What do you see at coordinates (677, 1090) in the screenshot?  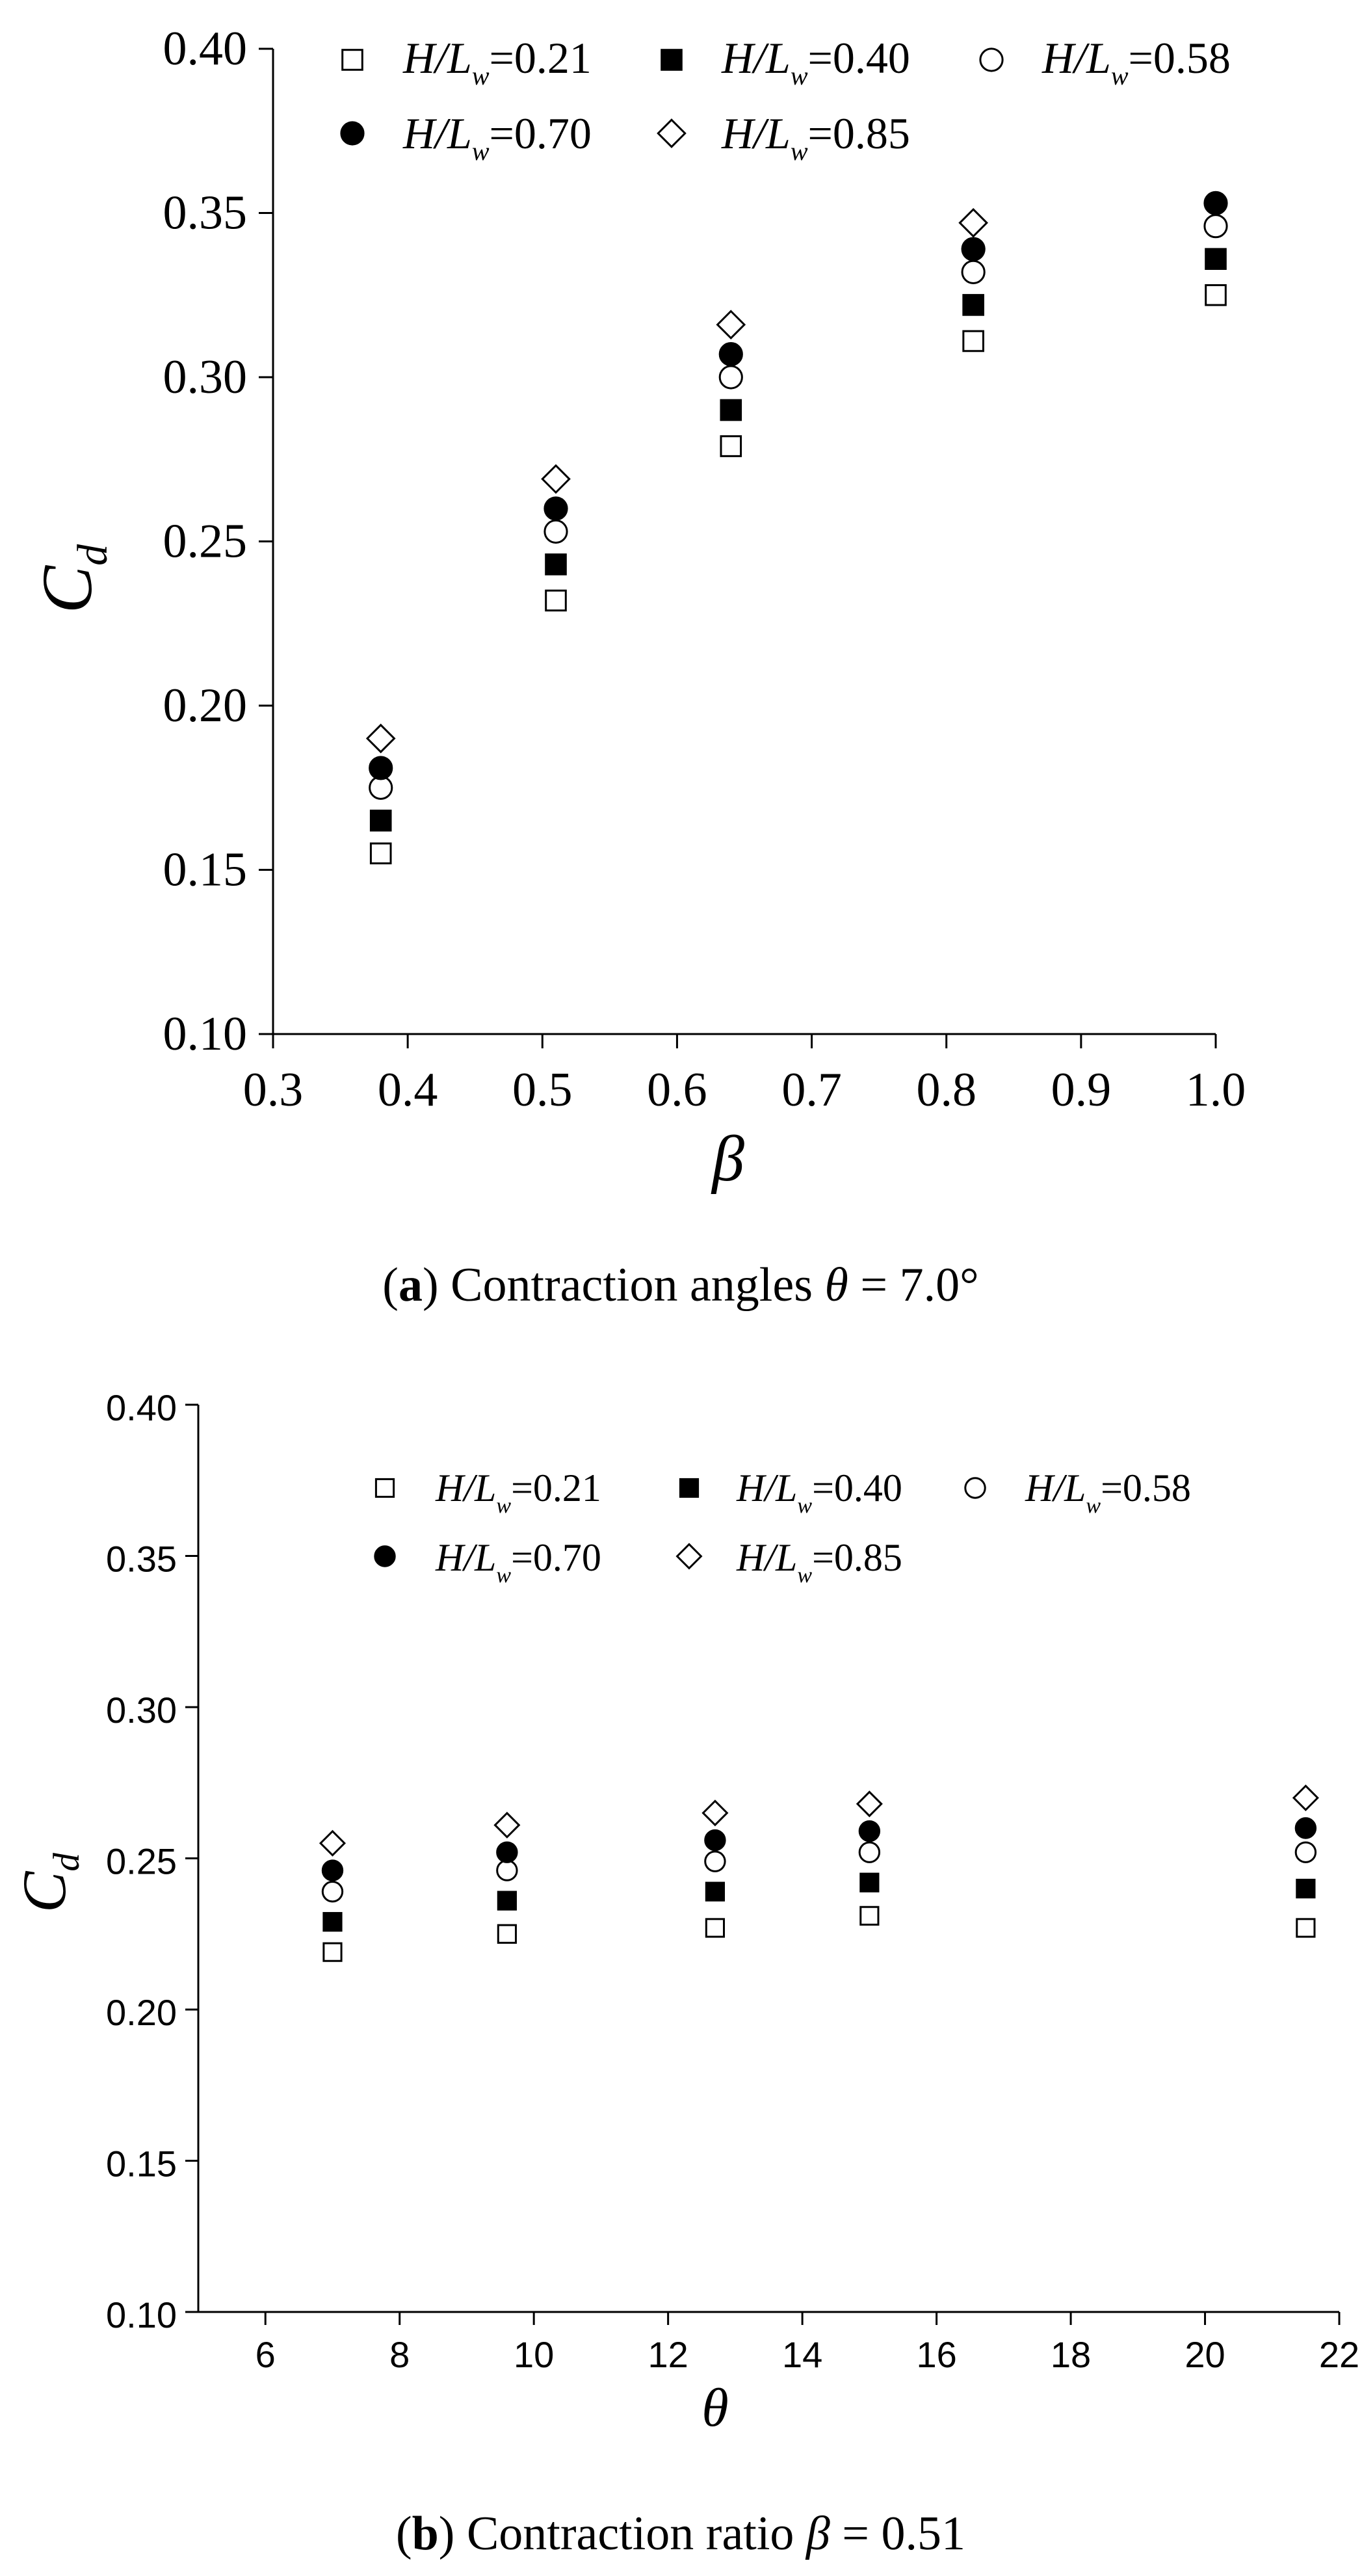 I see `x-tick-label: 0.6` at bounding box center [677, 1090].